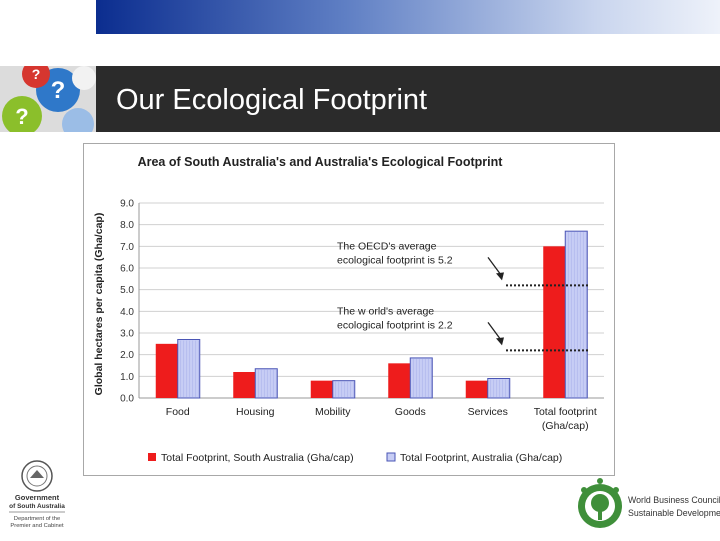 Image resolution: width=720 pixels, height=541 pixels. I want to click on legend-swatch-australia, so click(391, 457).